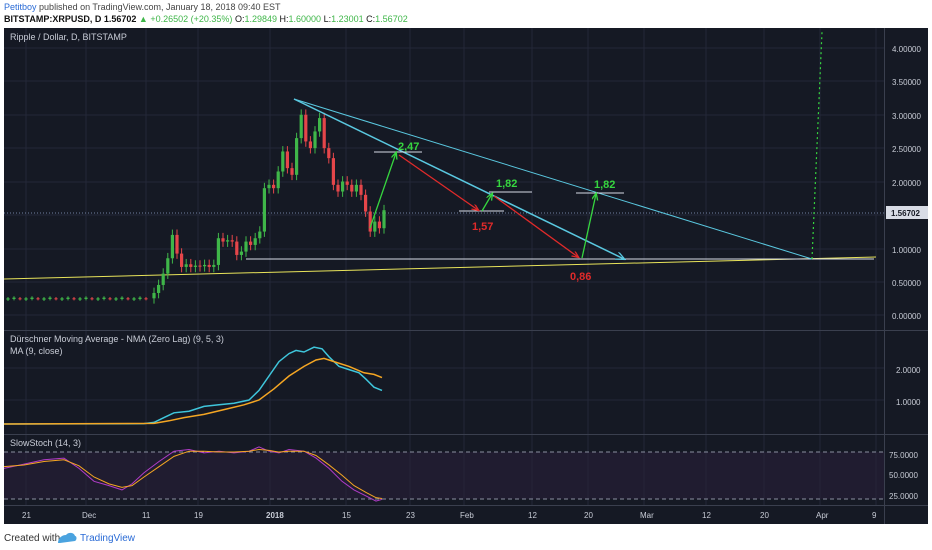 The image size is (932, 550). I want to click on time-tick: 2018, so click(275, 515).